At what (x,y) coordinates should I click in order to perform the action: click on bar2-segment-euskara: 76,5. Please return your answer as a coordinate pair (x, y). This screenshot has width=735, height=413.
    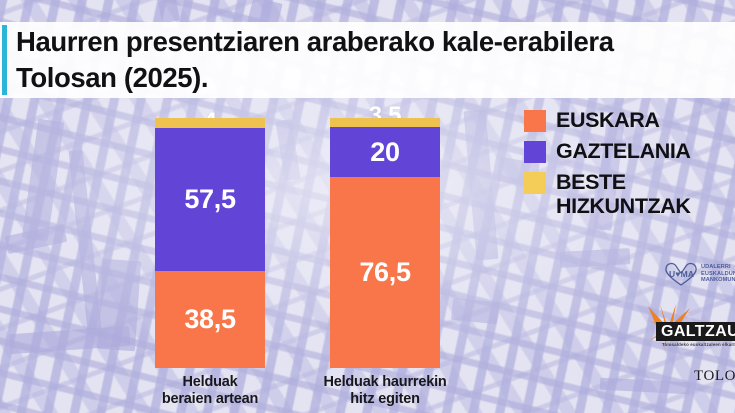
    Looking at the image, I should click on (385, 272).